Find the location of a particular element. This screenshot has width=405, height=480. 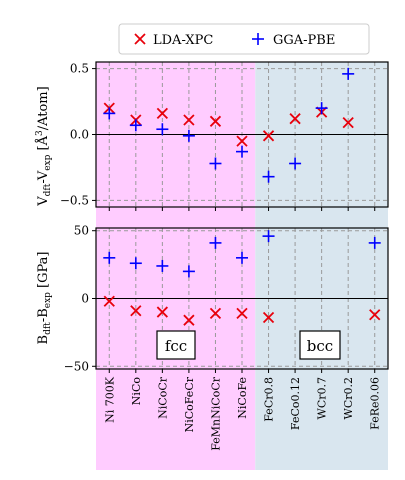

y-tick-label: 50 is located at coordinates (81, 231).